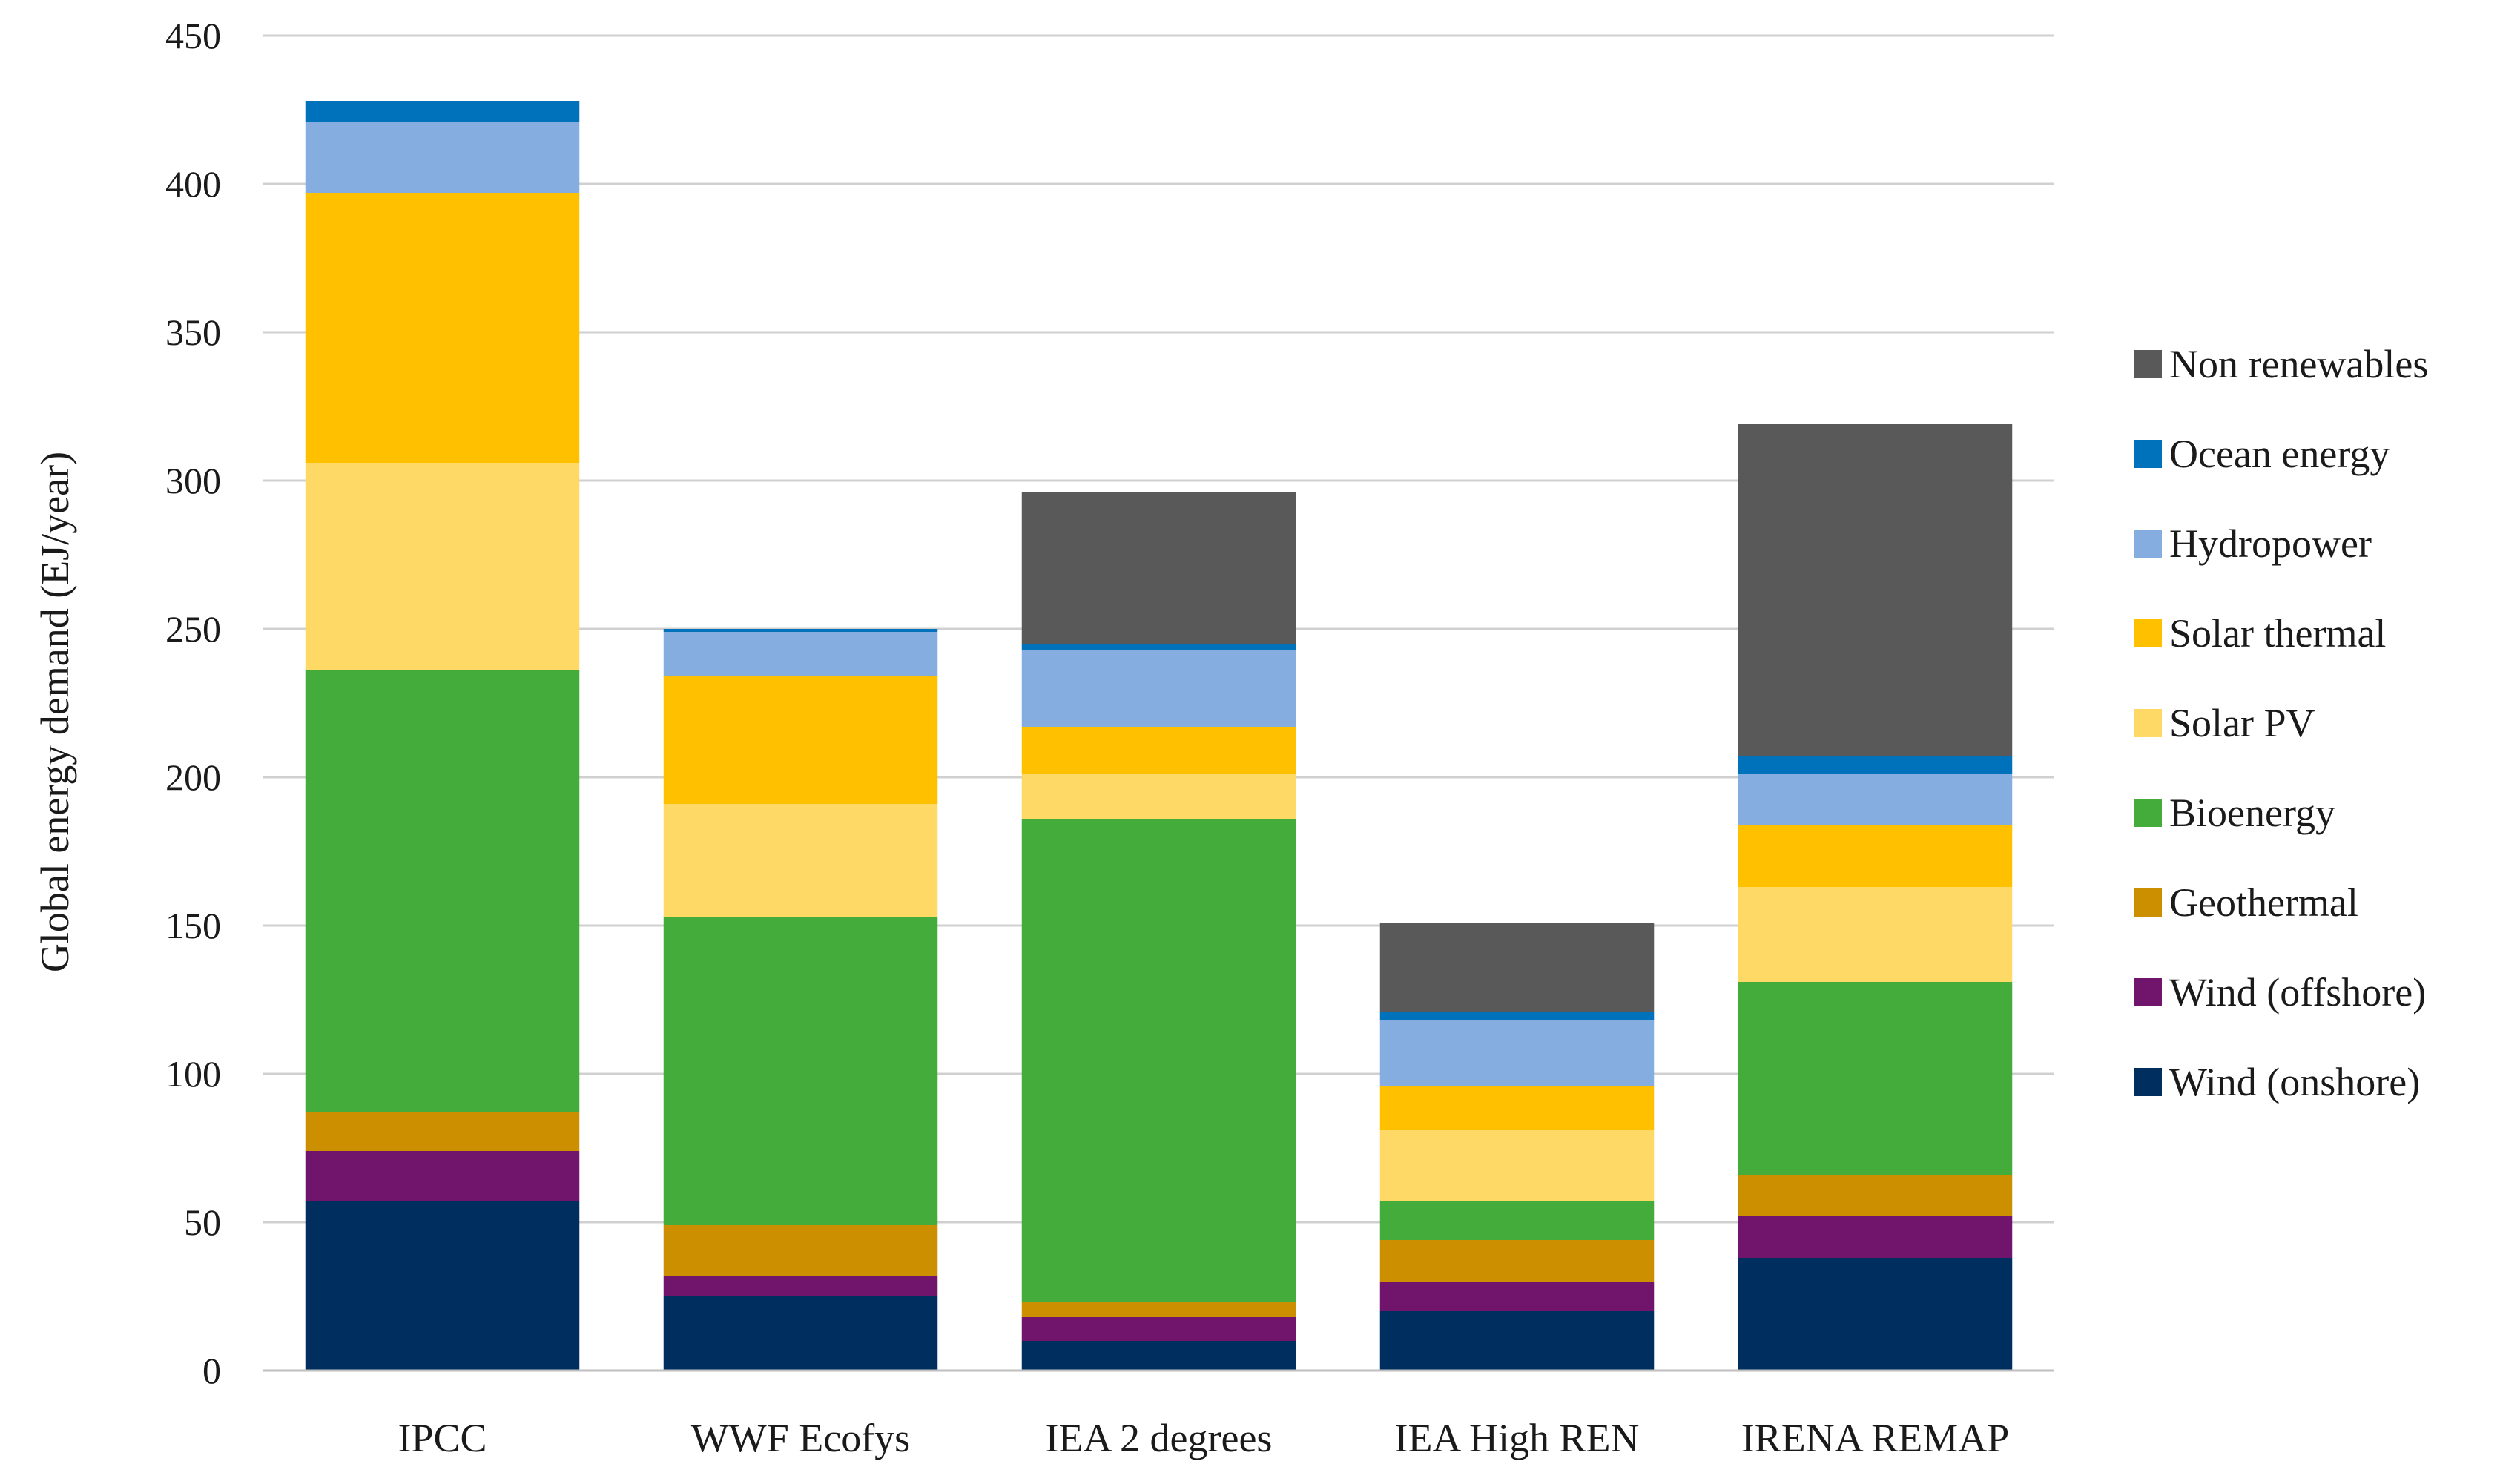 The image size is (2503, 1484). What do you see at coordinates (2279, 454) in the screenshot?
I see `legend-label: Ocean energy` at bounding box center [2279, 454].